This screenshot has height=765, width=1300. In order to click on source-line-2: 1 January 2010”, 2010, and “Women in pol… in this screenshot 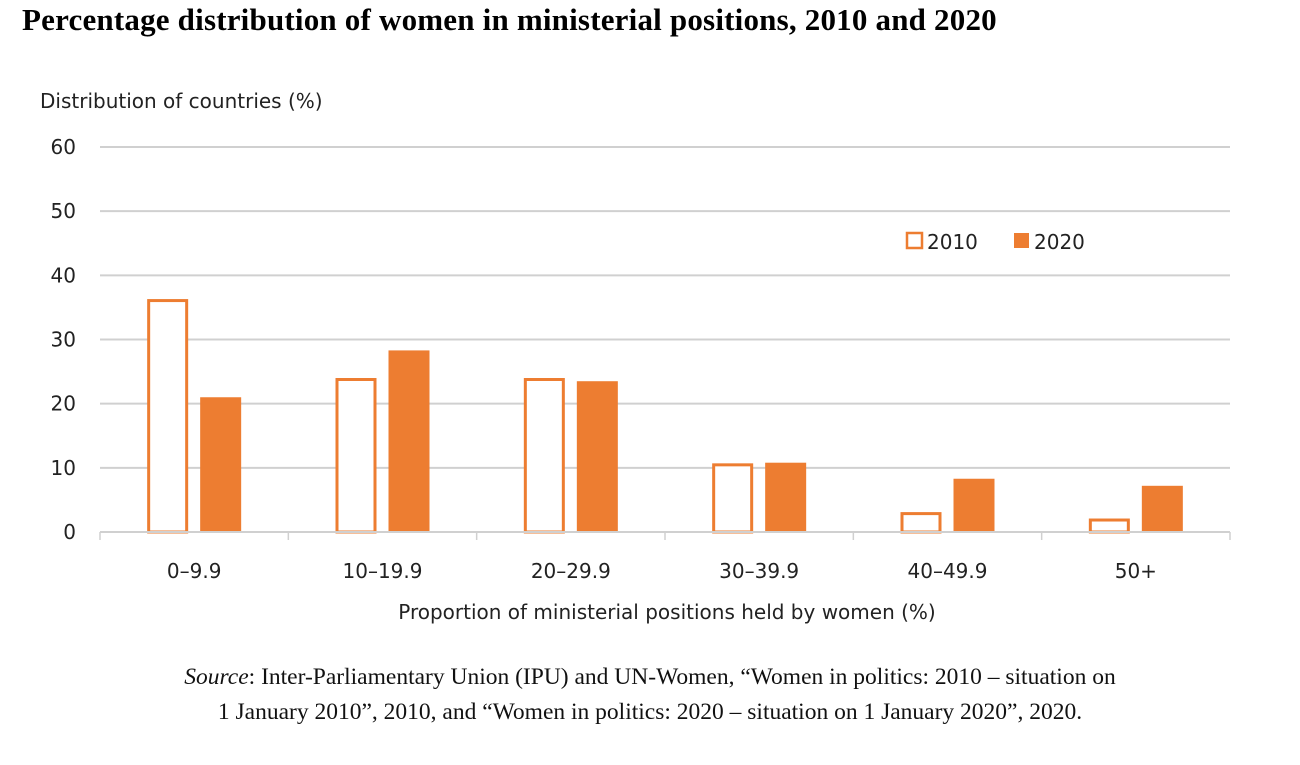, I will do `click(650, 712)`.